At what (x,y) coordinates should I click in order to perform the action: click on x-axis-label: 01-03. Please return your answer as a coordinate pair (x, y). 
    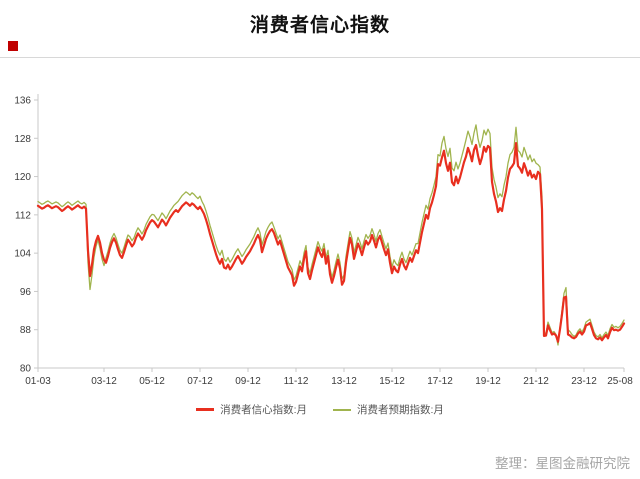
    Looking at the image, I should click on (38, 381).